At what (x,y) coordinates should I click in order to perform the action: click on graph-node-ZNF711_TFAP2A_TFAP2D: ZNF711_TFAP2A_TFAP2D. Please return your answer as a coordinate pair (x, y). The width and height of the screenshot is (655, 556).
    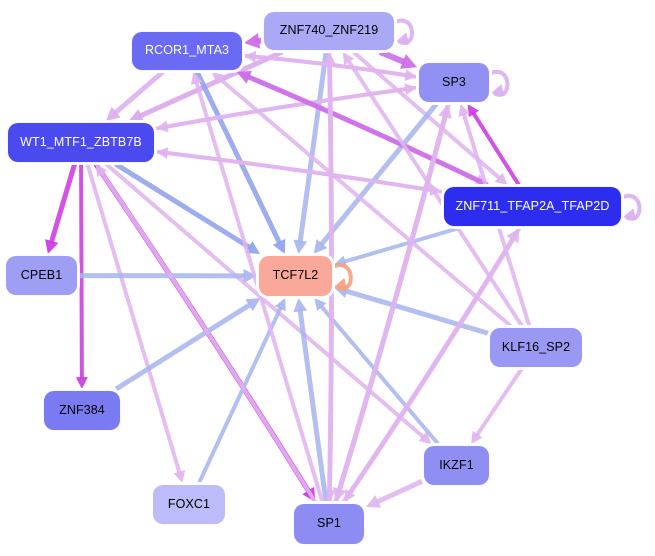
    Looking at the image, I should click on (532, 206).